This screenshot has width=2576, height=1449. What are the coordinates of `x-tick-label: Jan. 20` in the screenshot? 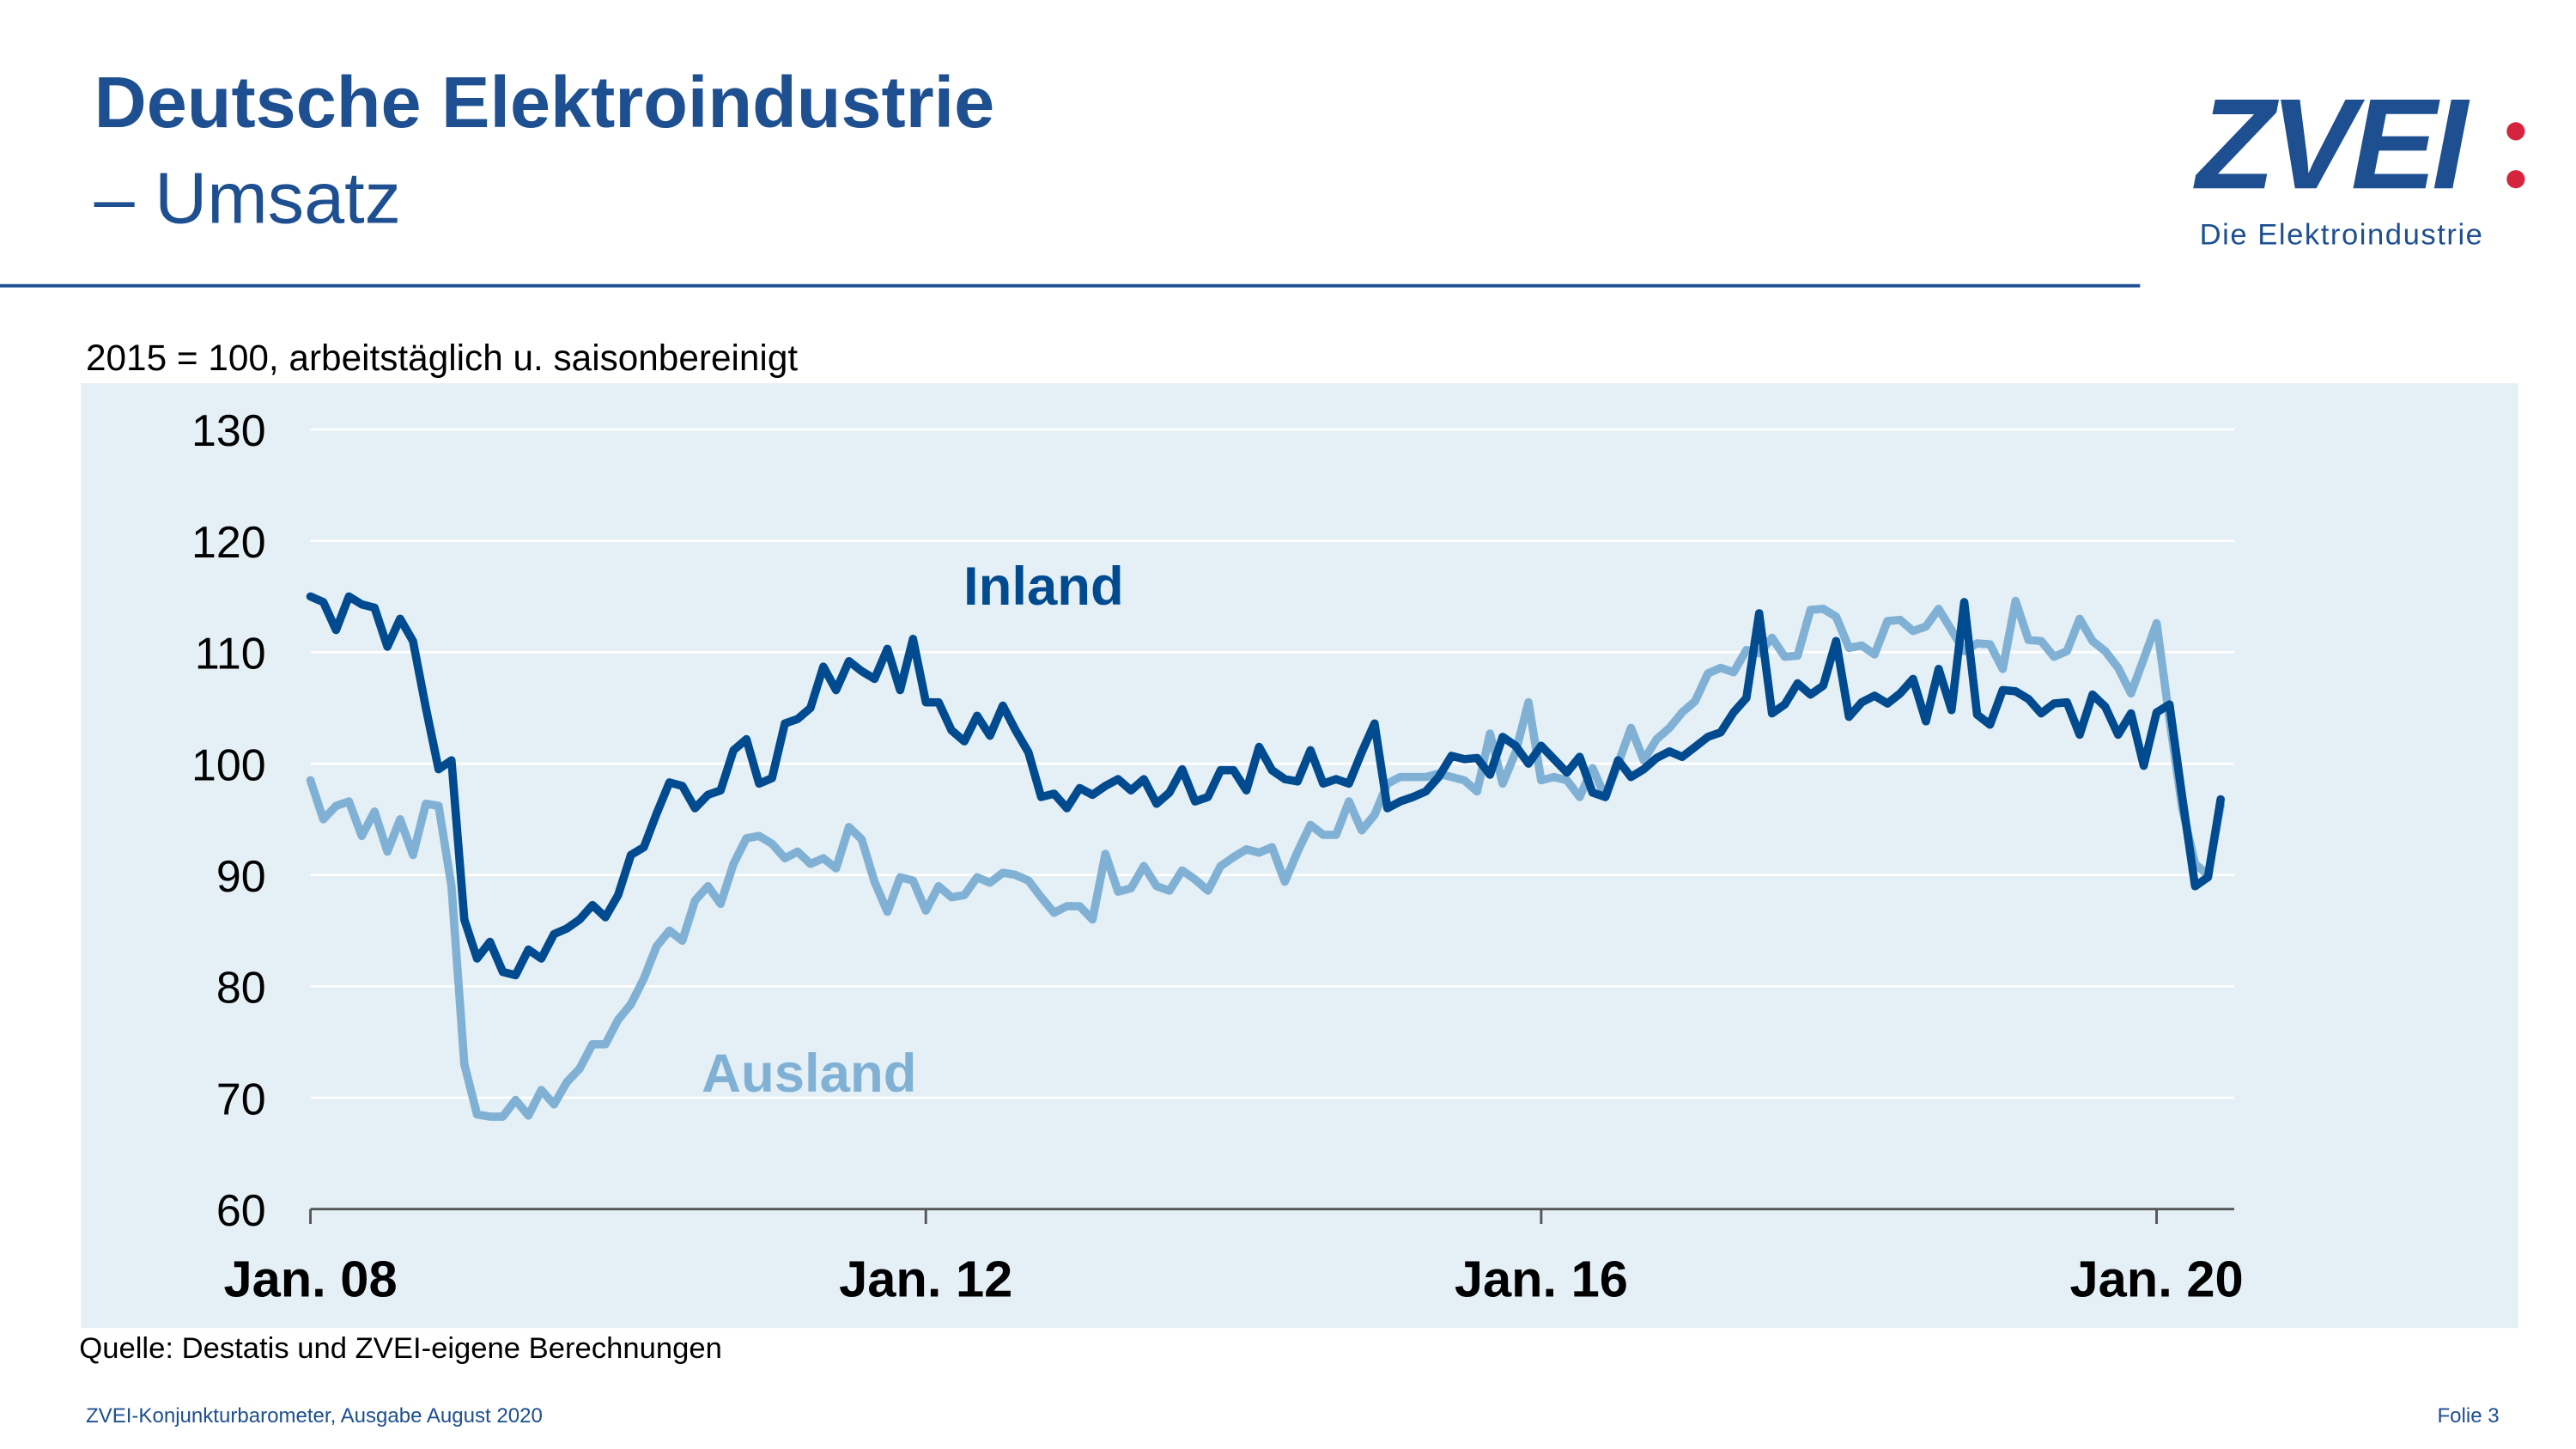 It's located at (2156, 1279).